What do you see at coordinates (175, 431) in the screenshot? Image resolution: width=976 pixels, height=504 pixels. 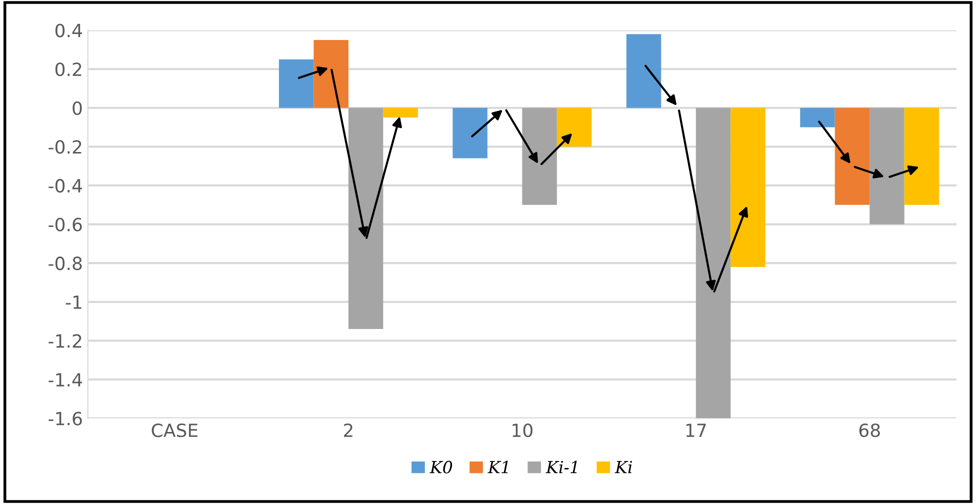 I see `x-tick-label: CASE` at bounding box center [175, 431].